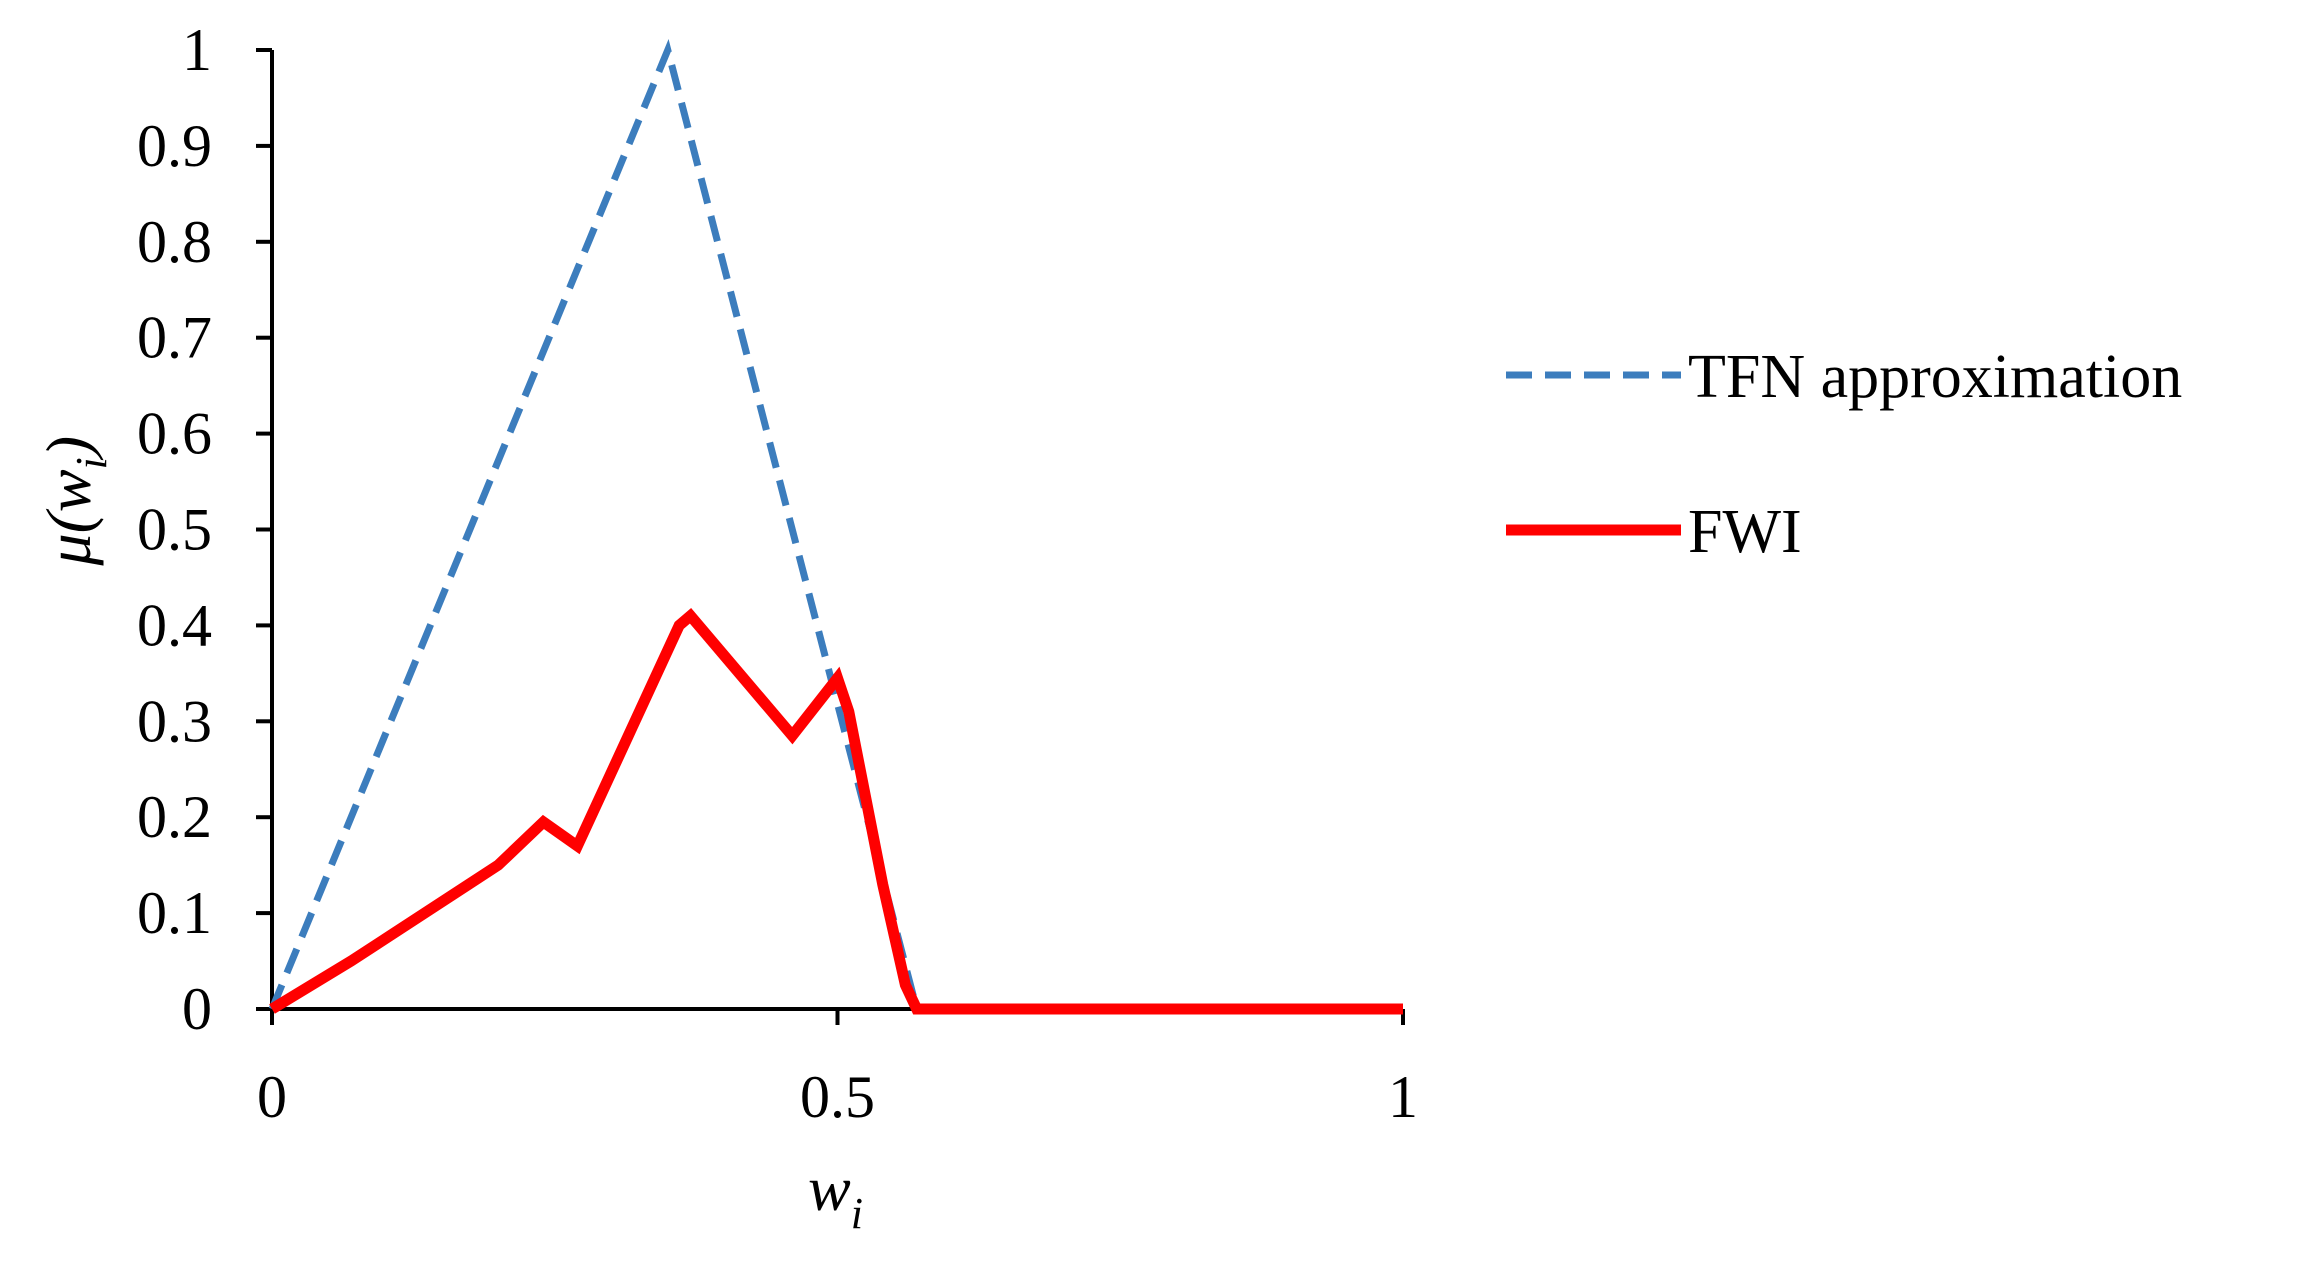 The width and height of the screenshot is (2298, 1270). What do you see at coordinates (68, 490) in the screenshot?
I see `y-axis-title-main: w` at bounding box center [68, 490].